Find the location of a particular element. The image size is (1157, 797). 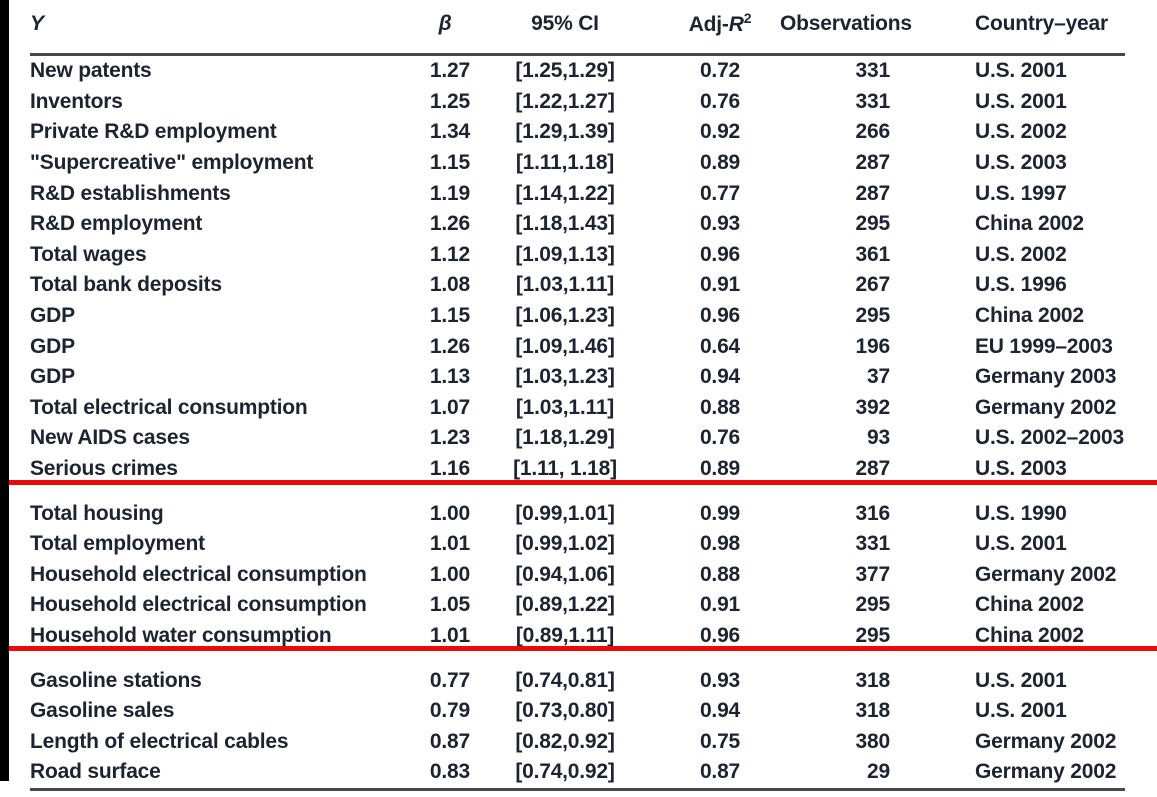

row-label: New patents is located at coordinates (91, 71).